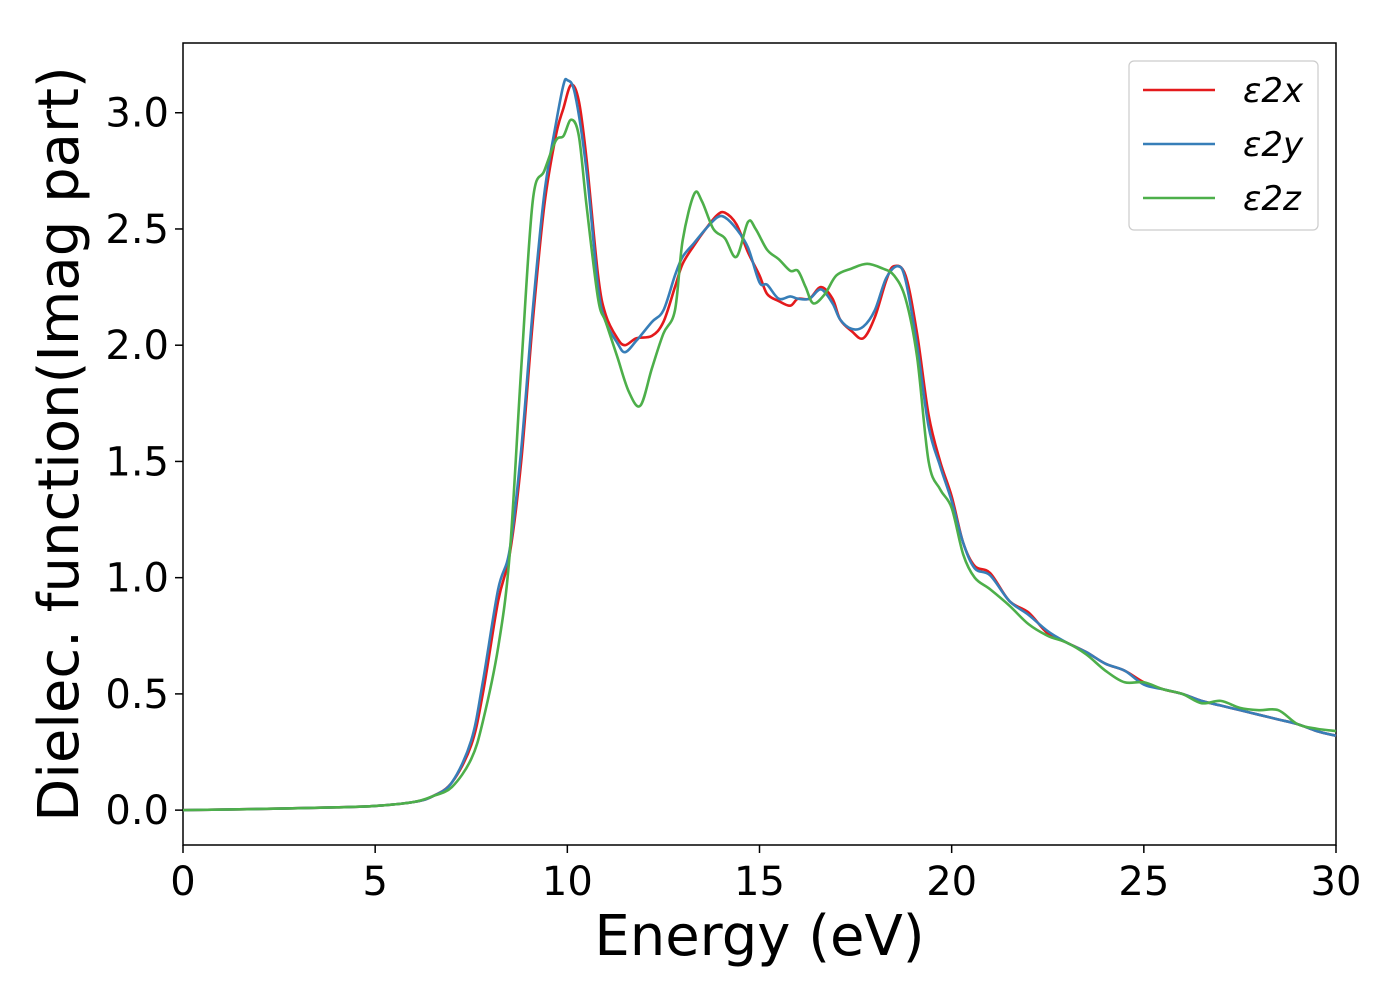 Image resolution: width=1400 pixels, height=1000 pixels. Describe the element at coordinates (567, 882) in the screenshot. I see `x-tick-label: 10` at that location.